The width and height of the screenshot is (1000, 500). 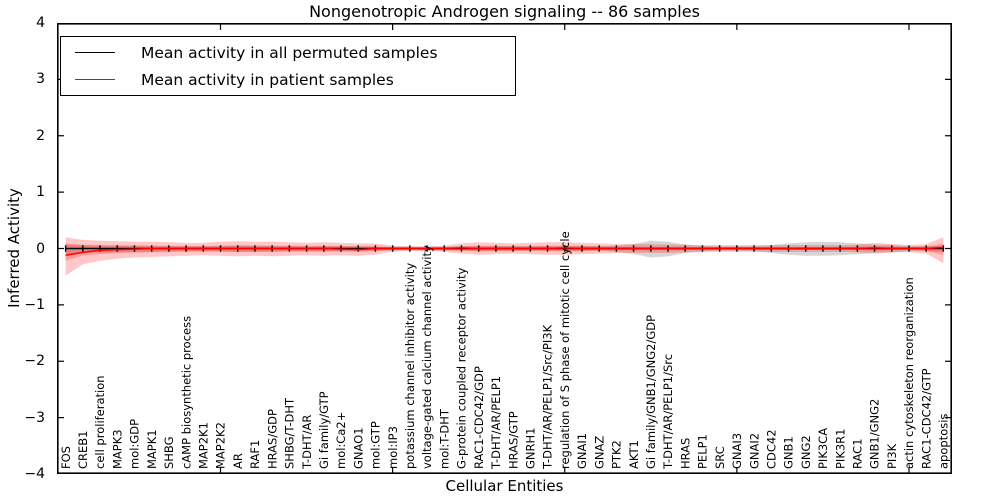 What do you see at coordinates (203, 445) in the screenshot?
I see `x-category-label: MAP2K1` at bounding box center [203, 445].